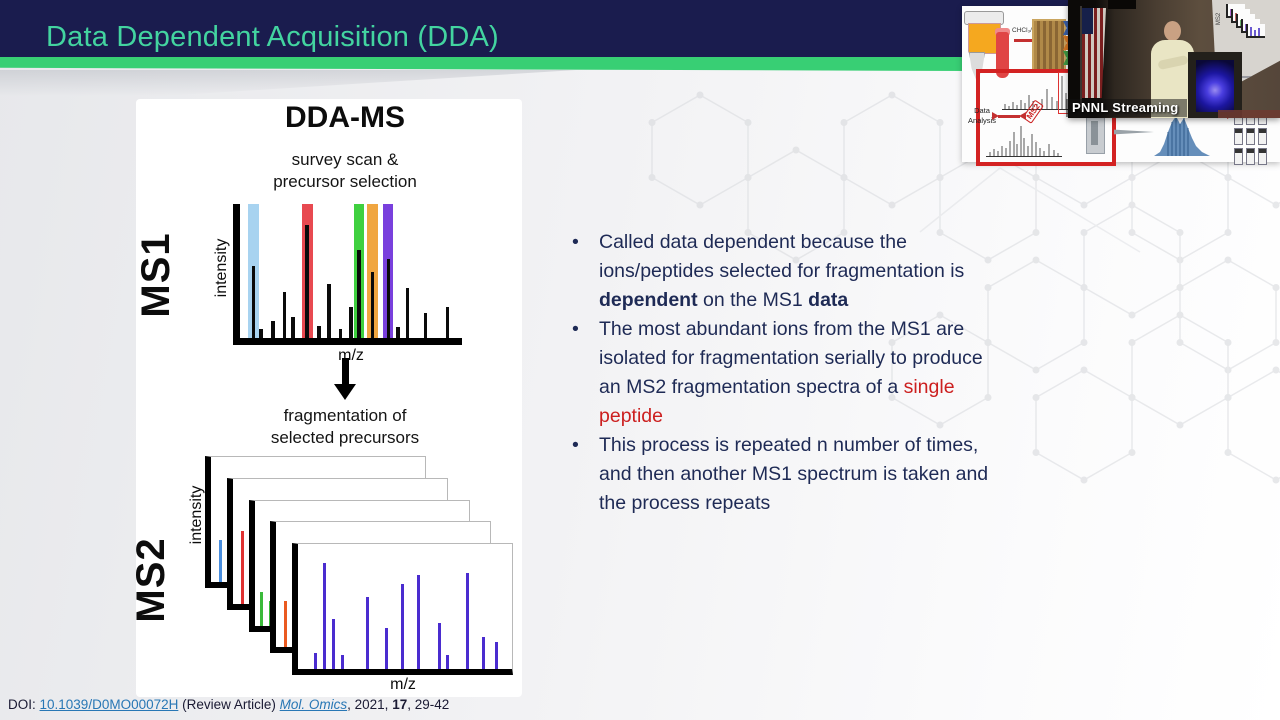  What do you see at coordinates (777, 401) in the screenshot?
I see `bullet-text-segment: single peptide` at bounding box center [777, 401].